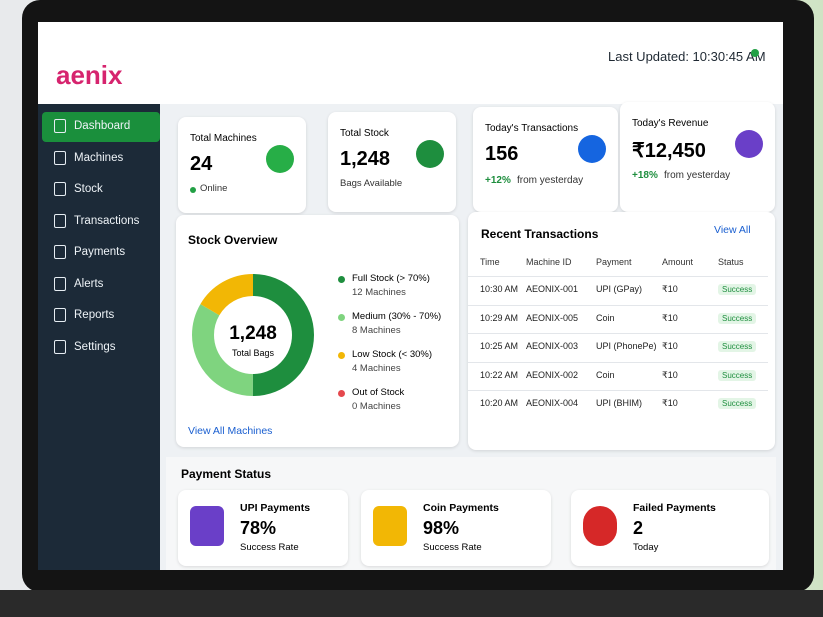 This screenshot has height=617, width=823. I want to click on table-cell: UPI (PhonePe), so click(626, 346).